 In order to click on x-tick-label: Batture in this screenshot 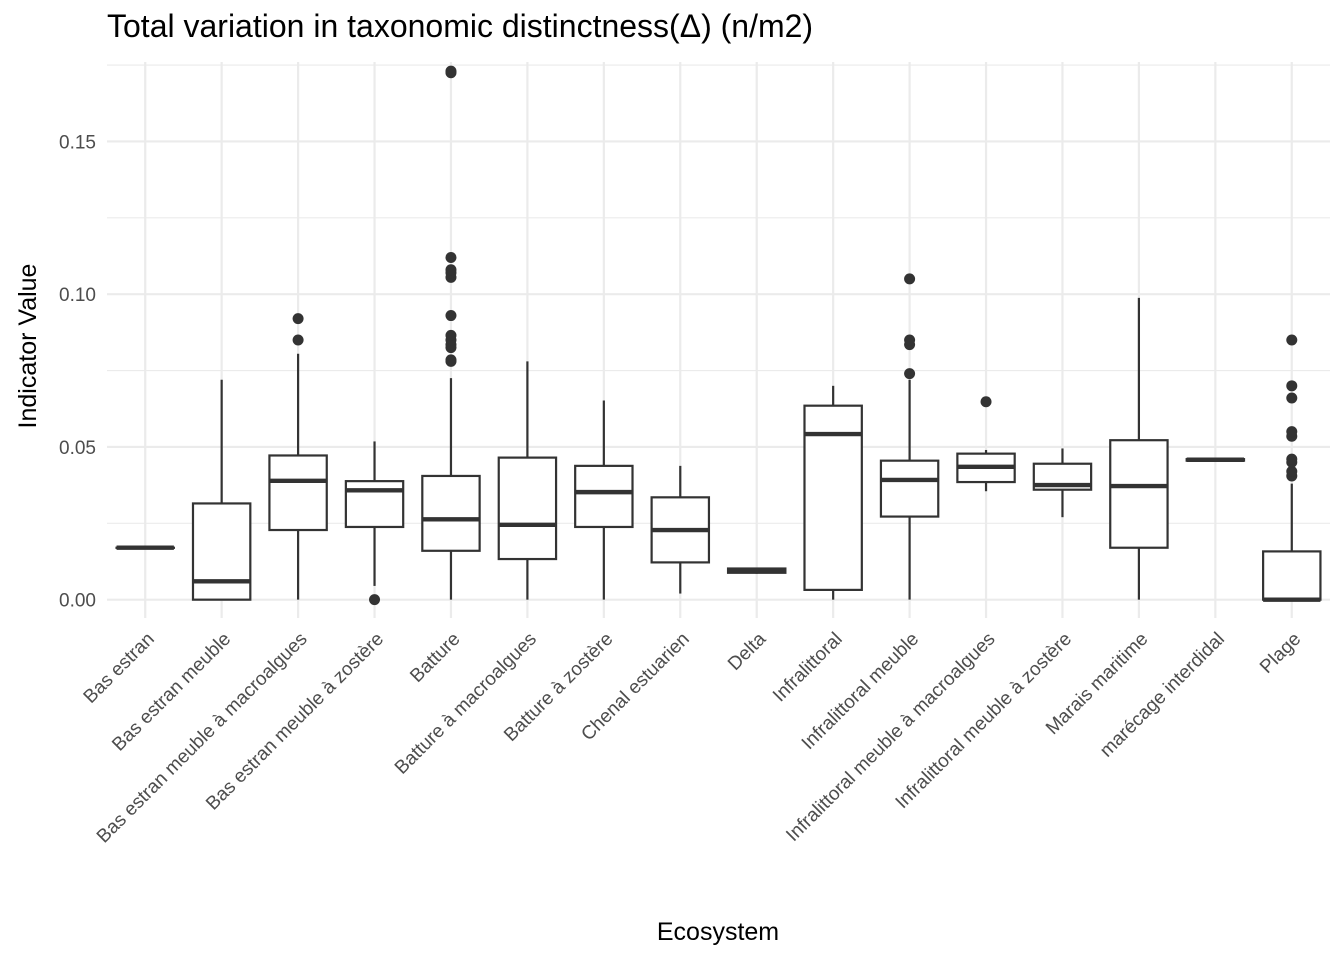, I will do `click(435, 658)`.